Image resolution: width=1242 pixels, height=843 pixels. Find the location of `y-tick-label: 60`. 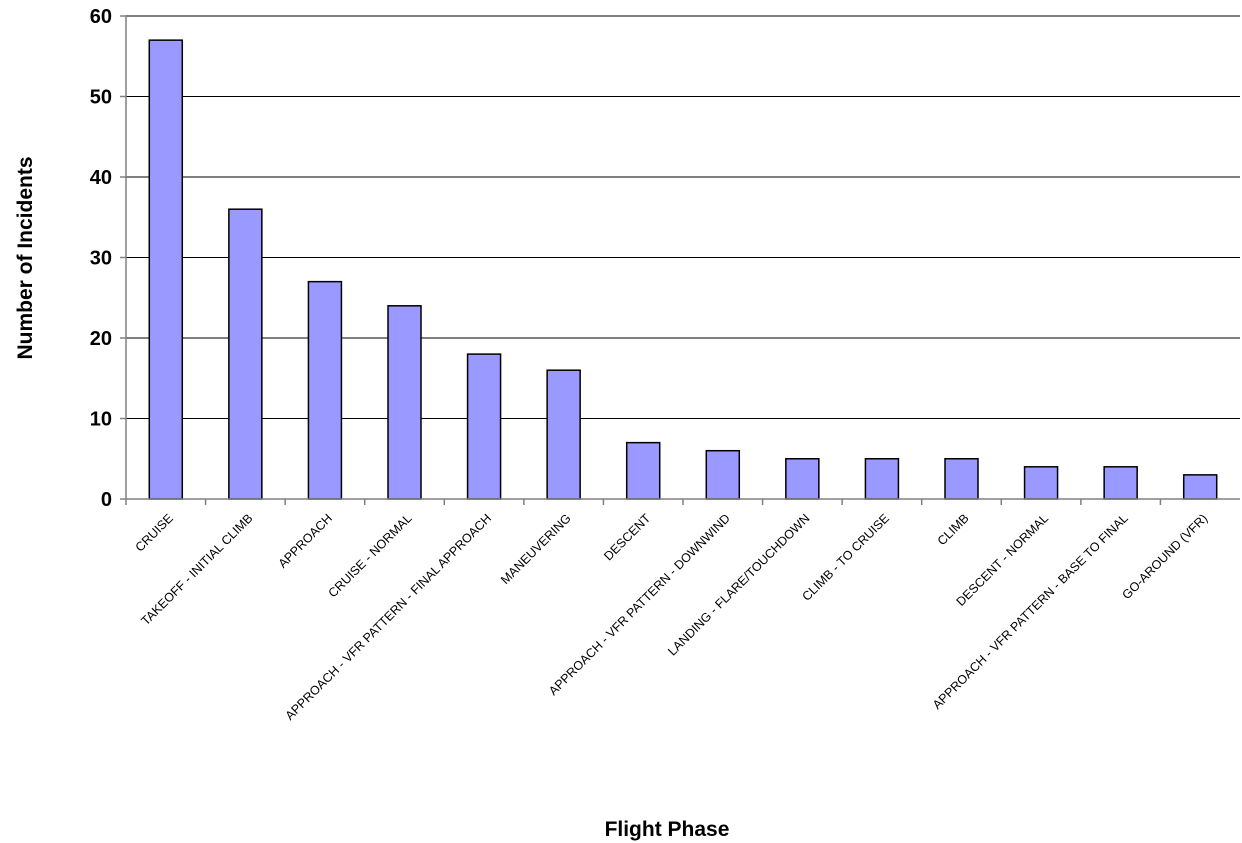

y-tick-label: 60 is located at coordinates (101, 17).